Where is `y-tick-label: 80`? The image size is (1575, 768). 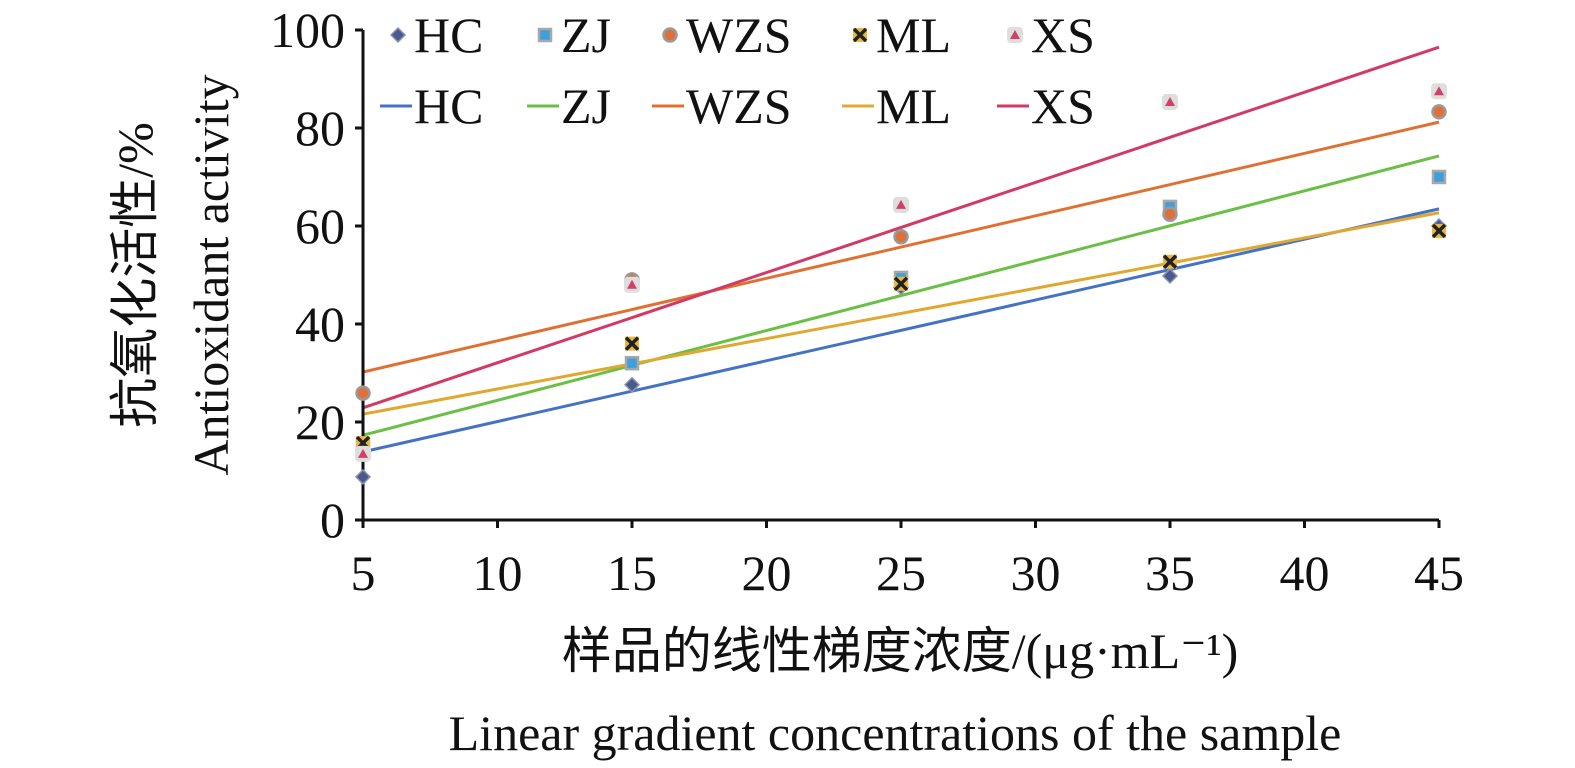
y-tick-label: 80 is located at coordinates (320, 128).